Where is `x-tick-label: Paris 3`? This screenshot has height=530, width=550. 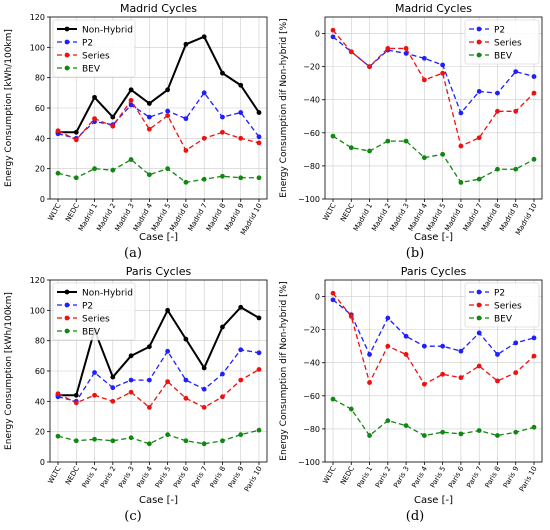
x-tick-label: Paris 3 is located at coordinates (126, 477).